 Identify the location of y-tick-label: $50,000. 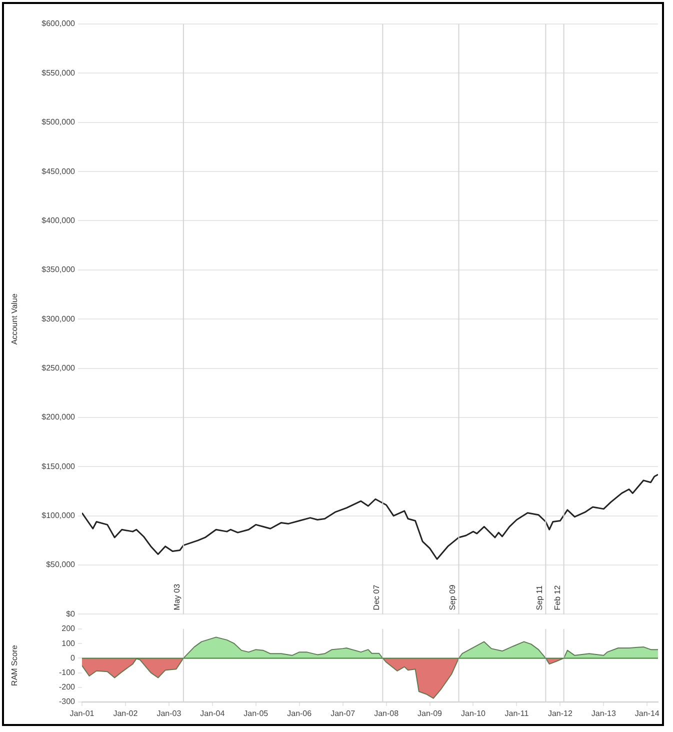
(61, 565).